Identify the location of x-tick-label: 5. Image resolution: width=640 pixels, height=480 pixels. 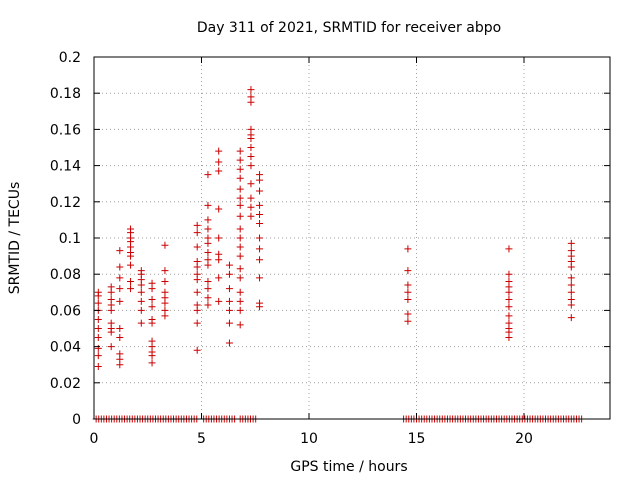
(201, 439).